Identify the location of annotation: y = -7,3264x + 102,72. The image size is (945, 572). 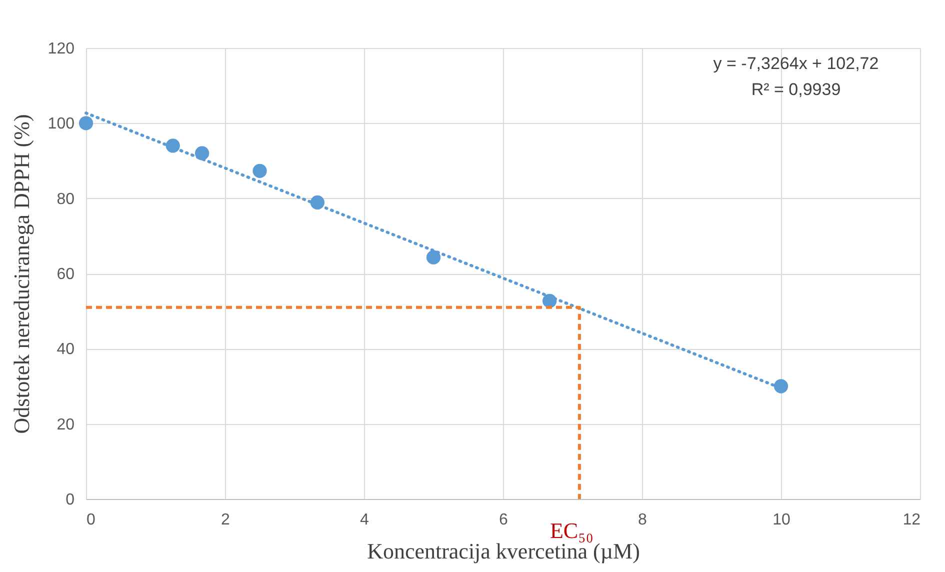
(796, 63).